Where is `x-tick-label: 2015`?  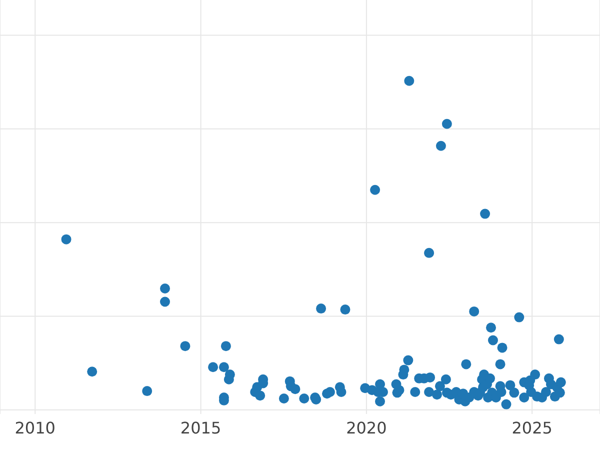
x-tick-label: 2015 is located at coordinates (201, 428).